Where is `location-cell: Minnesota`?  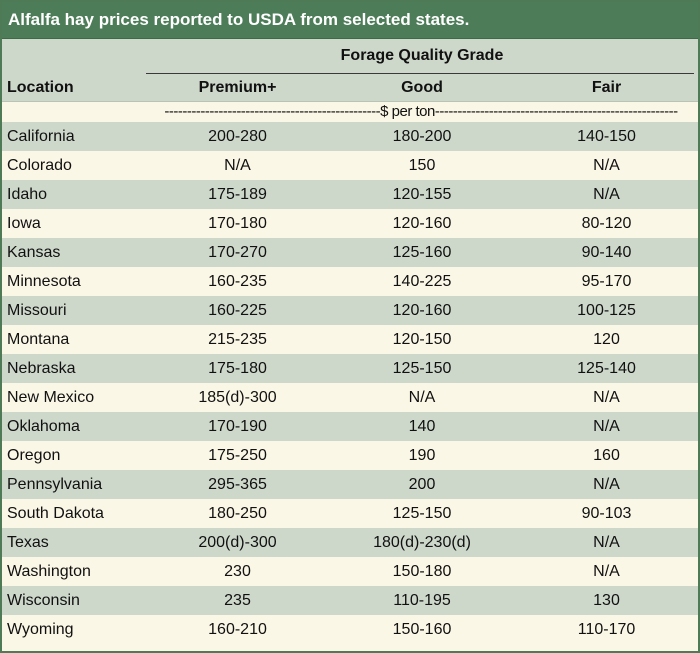
location-cell: Minnesota is located at coordinates (44, 281).